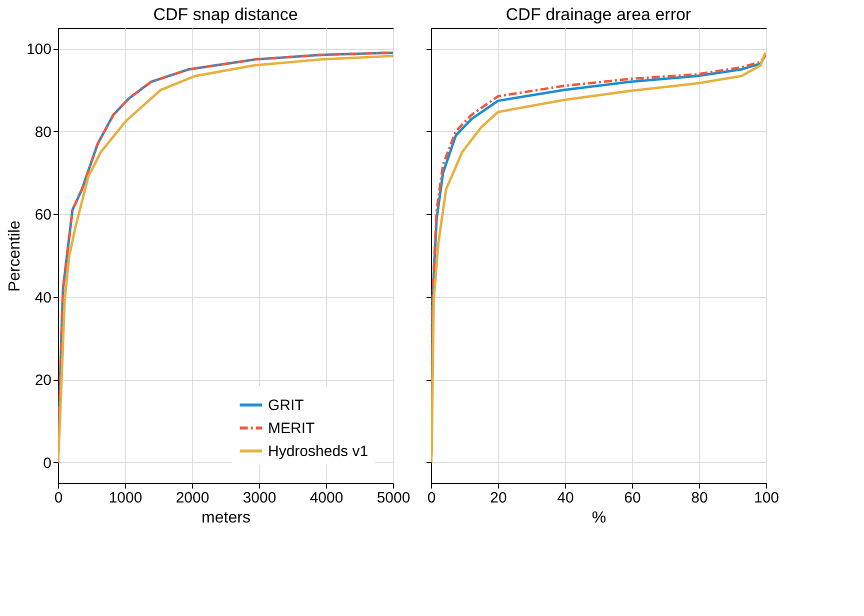  I want to click on x-tick-label: 1000, so click(125, 498).